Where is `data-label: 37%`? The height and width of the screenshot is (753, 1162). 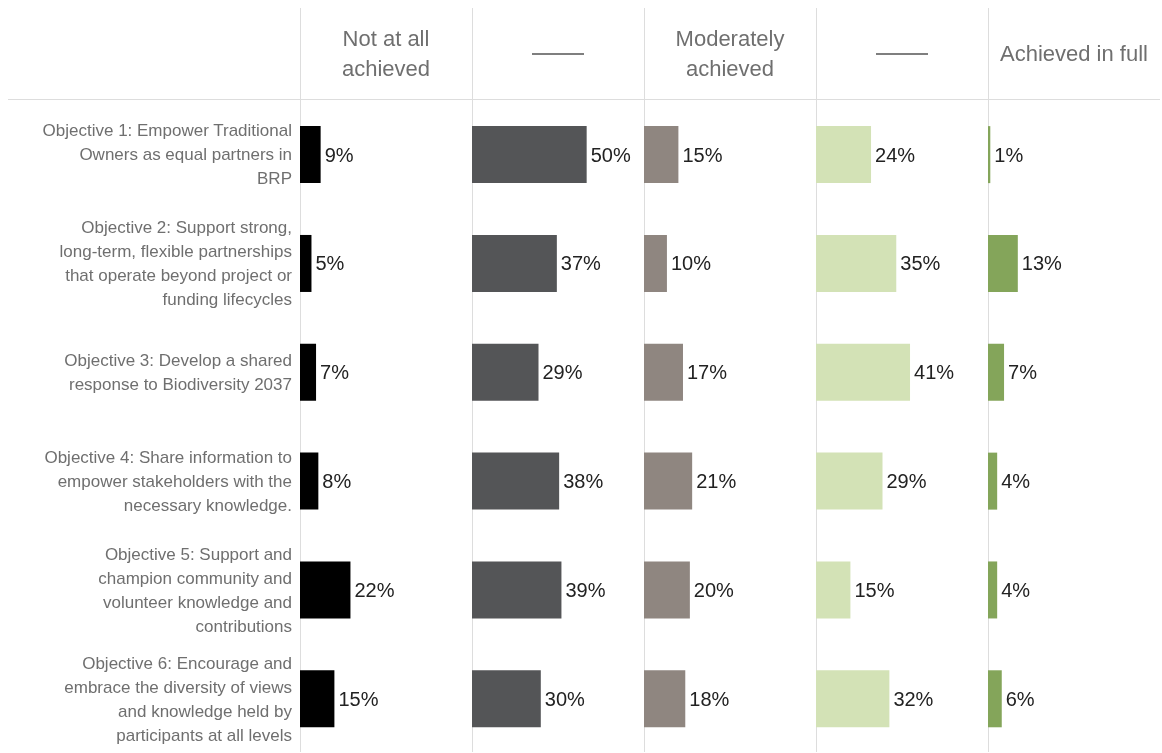
data-label: 37% is located at coordinates (581, 263).